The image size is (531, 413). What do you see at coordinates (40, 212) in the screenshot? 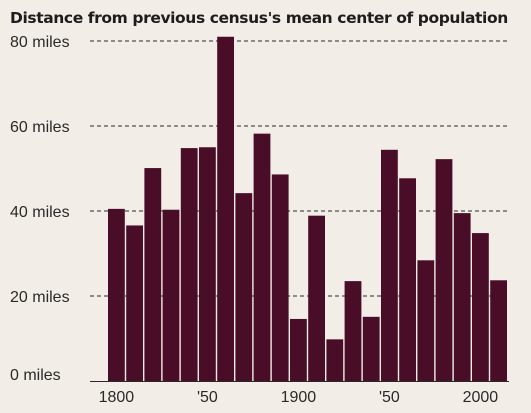
I see `y-tick-label-40: 40 miles` at bounding box center [40, 212].